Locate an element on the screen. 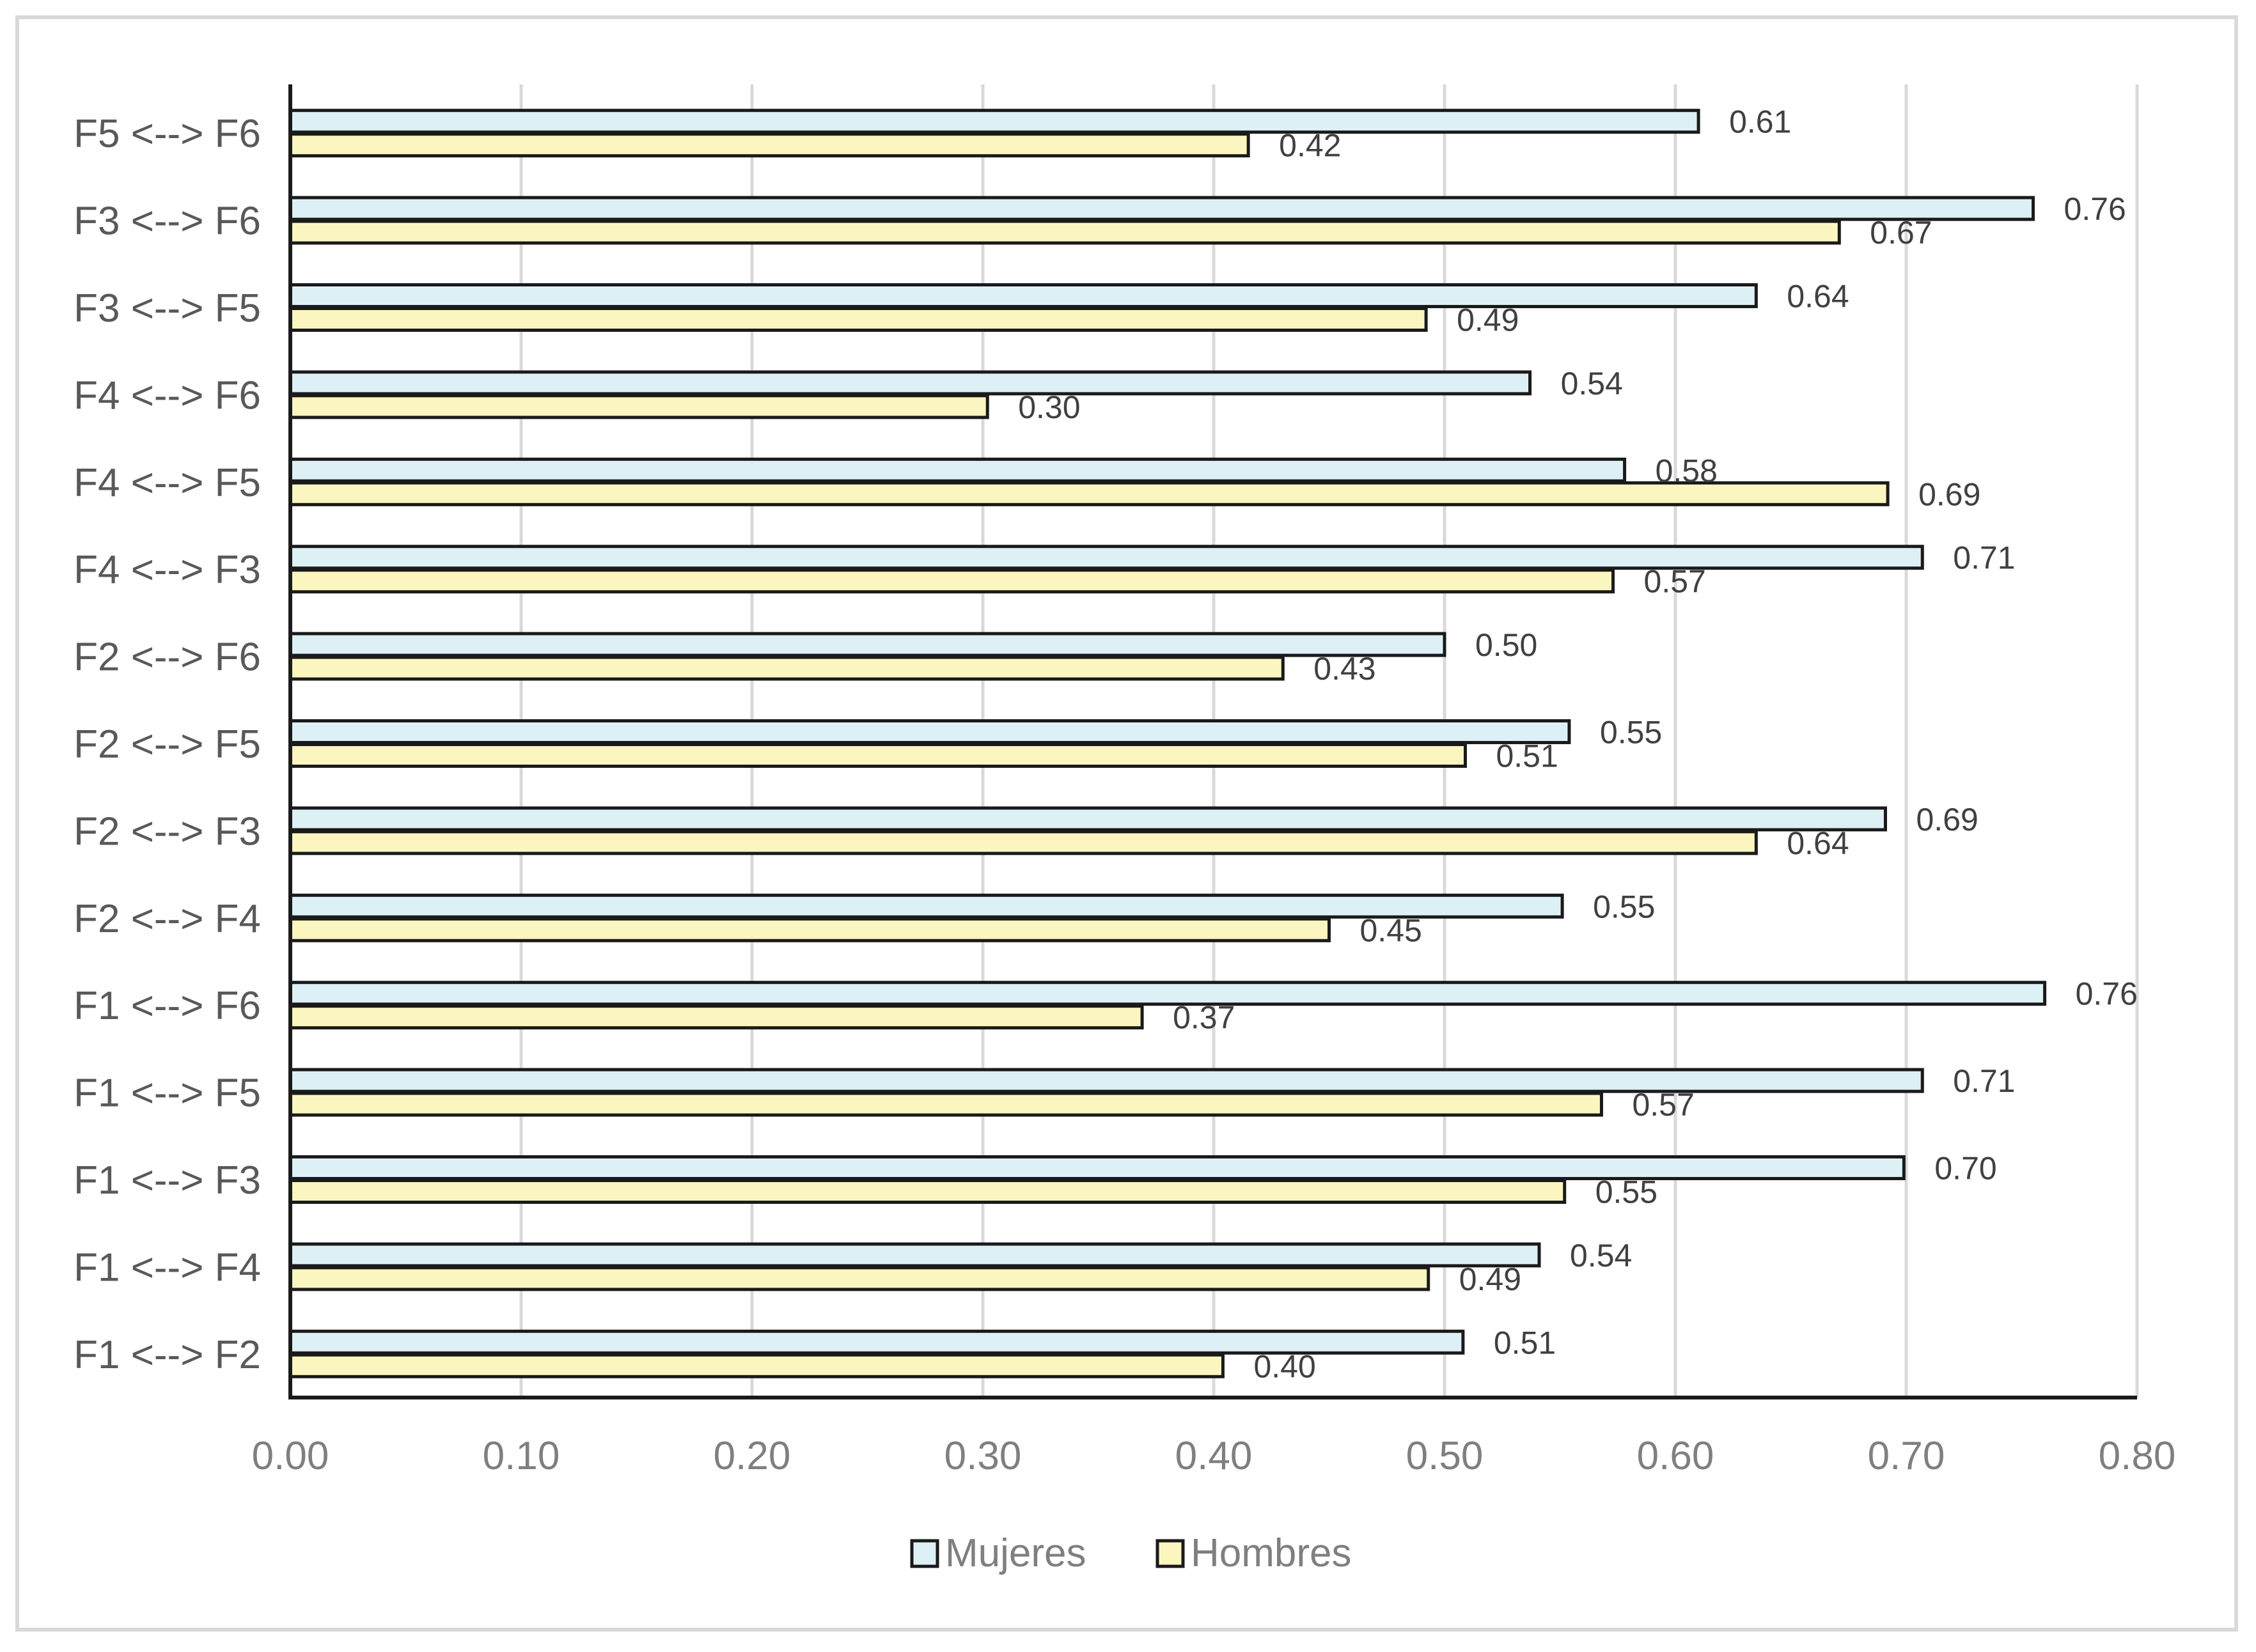 This screenshot has height=1652, width=2256. data-label-hombres: 0.40 is located at coordinates (1284, 1366).